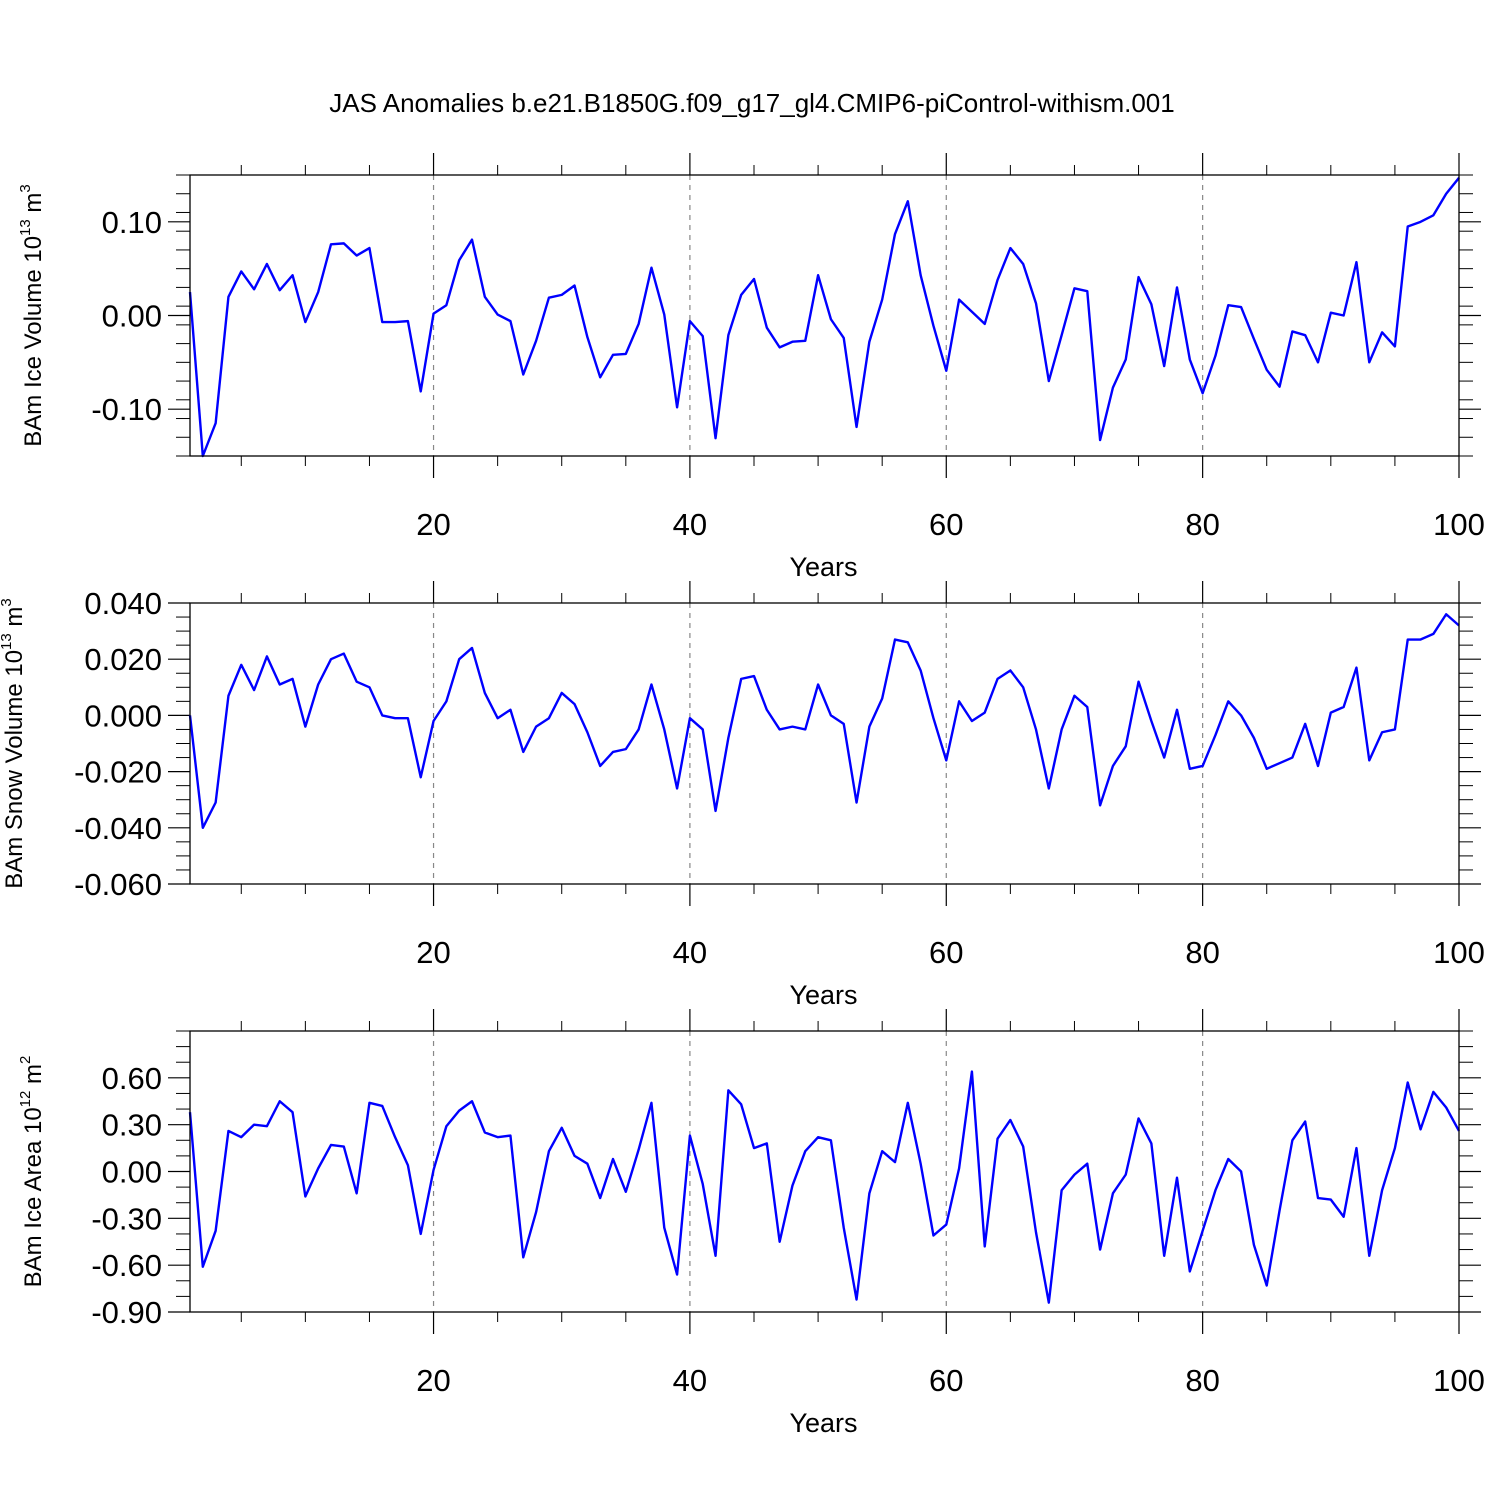 The image size is (1500, 1500). Describe the element at coordinates (118, 772) in the screenshot. I see `y-tick-label: -0.020` at that location.